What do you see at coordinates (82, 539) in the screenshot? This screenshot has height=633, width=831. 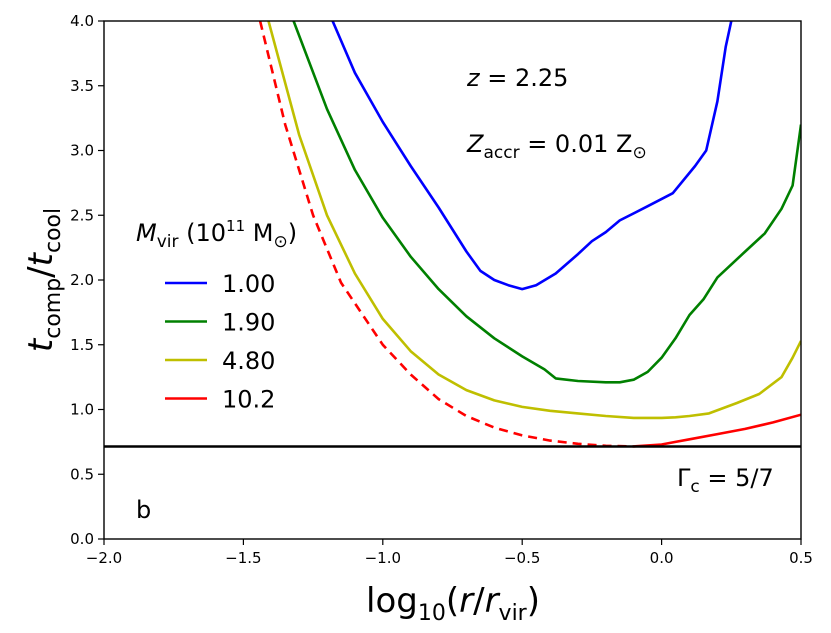 I see `y-tick-label: 0.0` at bounding box center [82, 539].